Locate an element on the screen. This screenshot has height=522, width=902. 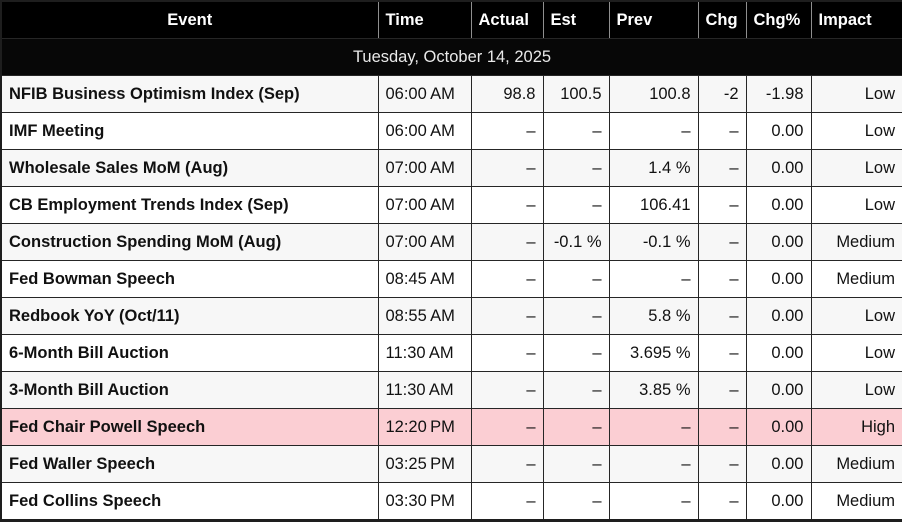
column-header-prev: Prev is located at coordinates (653, 19).